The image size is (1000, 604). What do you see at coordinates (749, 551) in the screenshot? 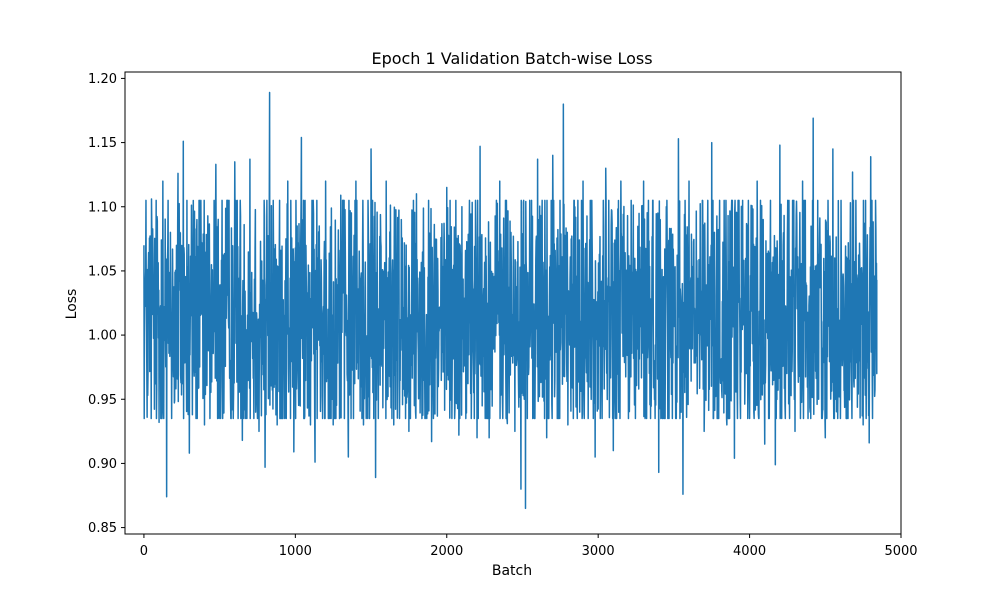
I see `x-tick-label: 4000` at bounding box center [749, 551].